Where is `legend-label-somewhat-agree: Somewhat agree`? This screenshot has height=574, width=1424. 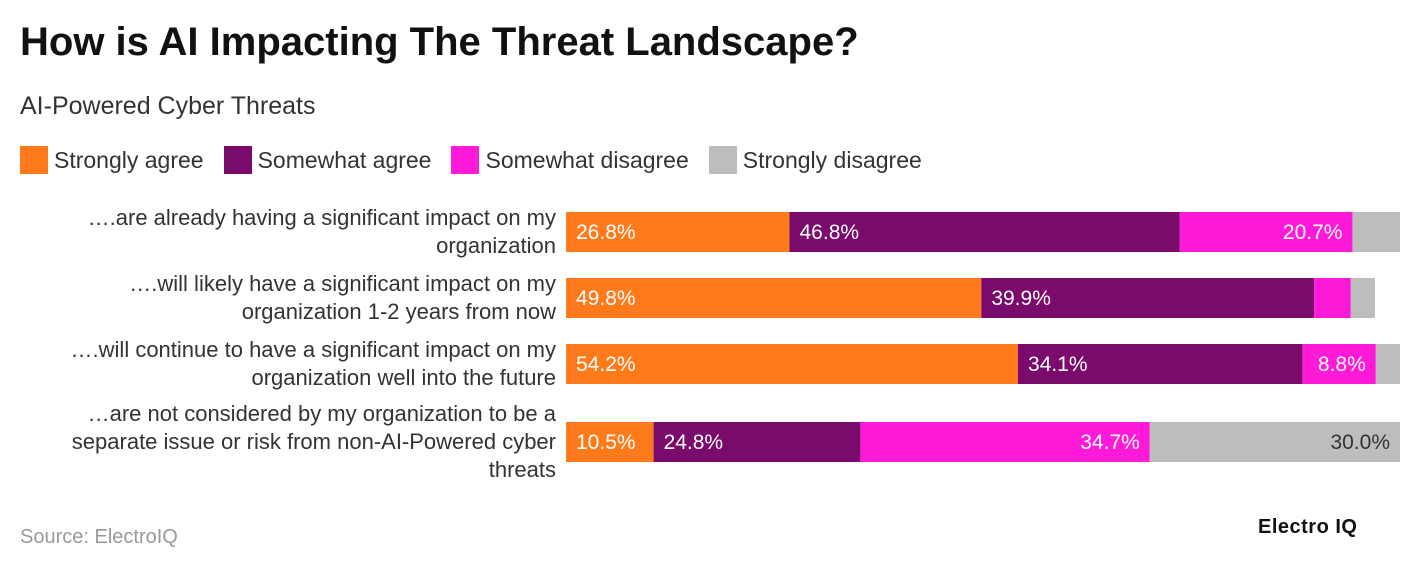 legend-label-somewhat-agree: Somewhat agree is located at coordinates (344, 159).